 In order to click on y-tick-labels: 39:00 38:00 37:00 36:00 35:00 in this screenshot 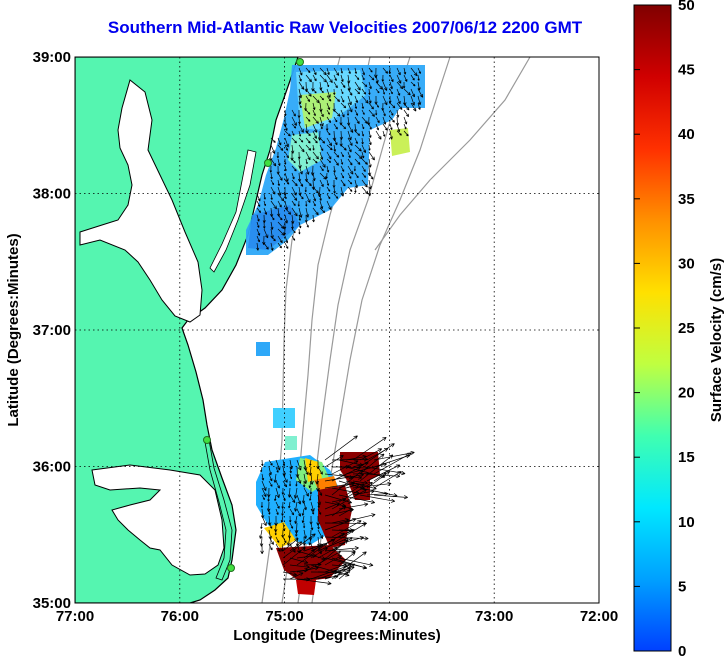, I will do `click(52, 330)`.